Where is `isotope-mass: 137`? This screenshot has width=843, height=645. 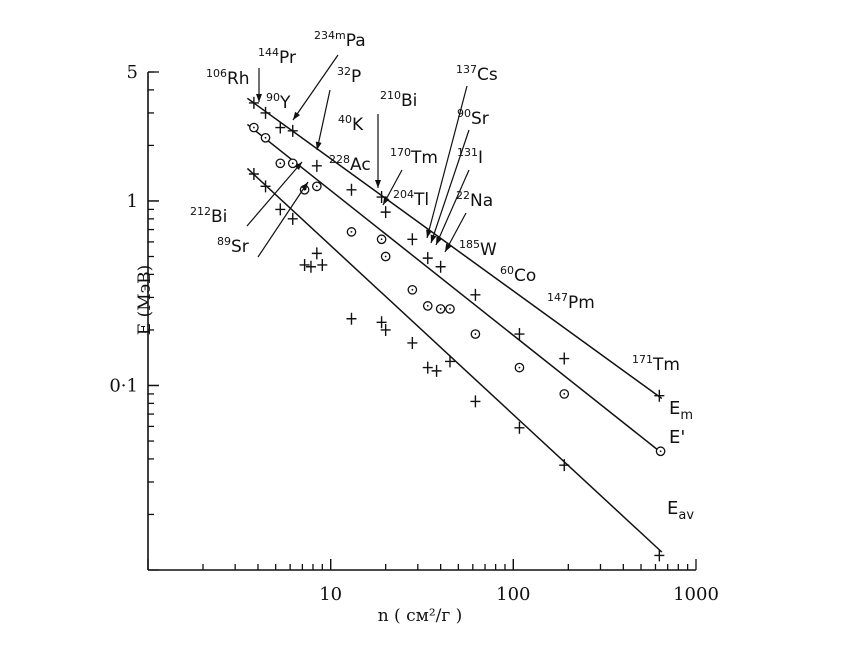
isotope-mass: 137 is located at coordinates (466, 69).